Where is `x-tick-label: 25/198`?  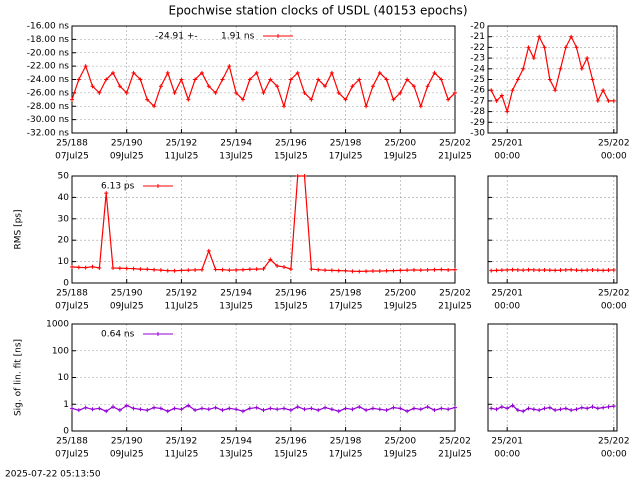
x-tick-label: 25/198 is located at coordinates (346, 442).